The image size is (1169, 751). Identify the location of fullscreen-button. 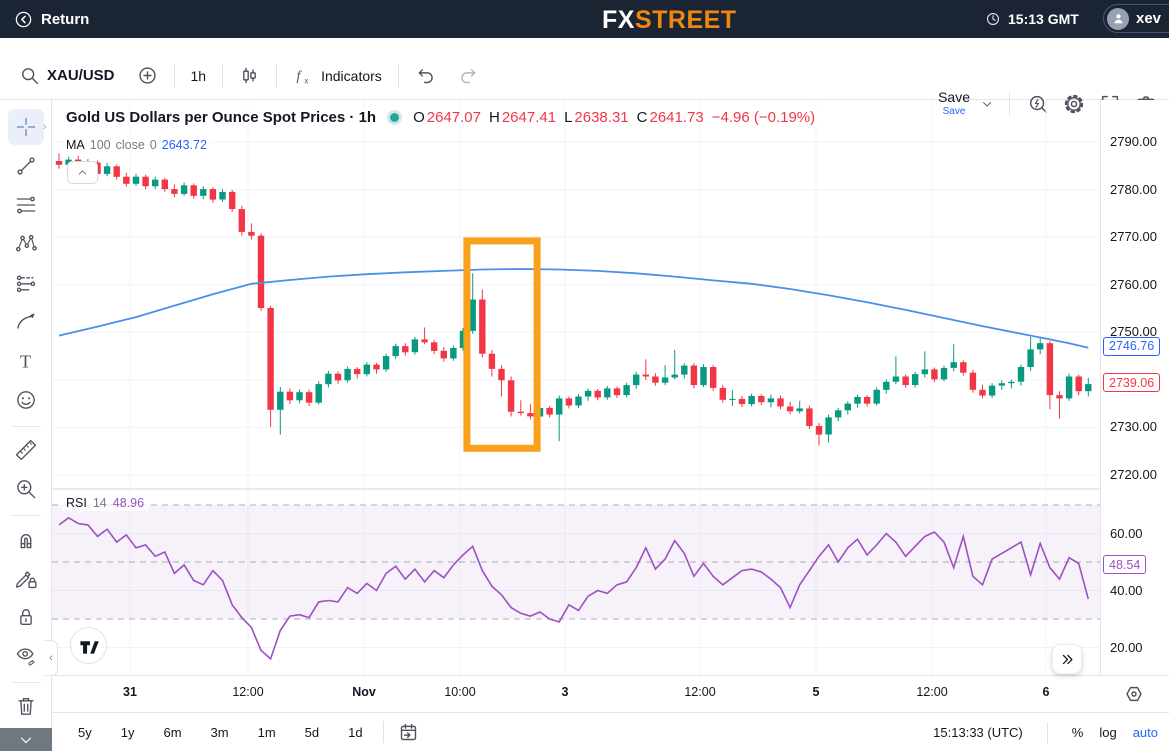
(1110, 104).